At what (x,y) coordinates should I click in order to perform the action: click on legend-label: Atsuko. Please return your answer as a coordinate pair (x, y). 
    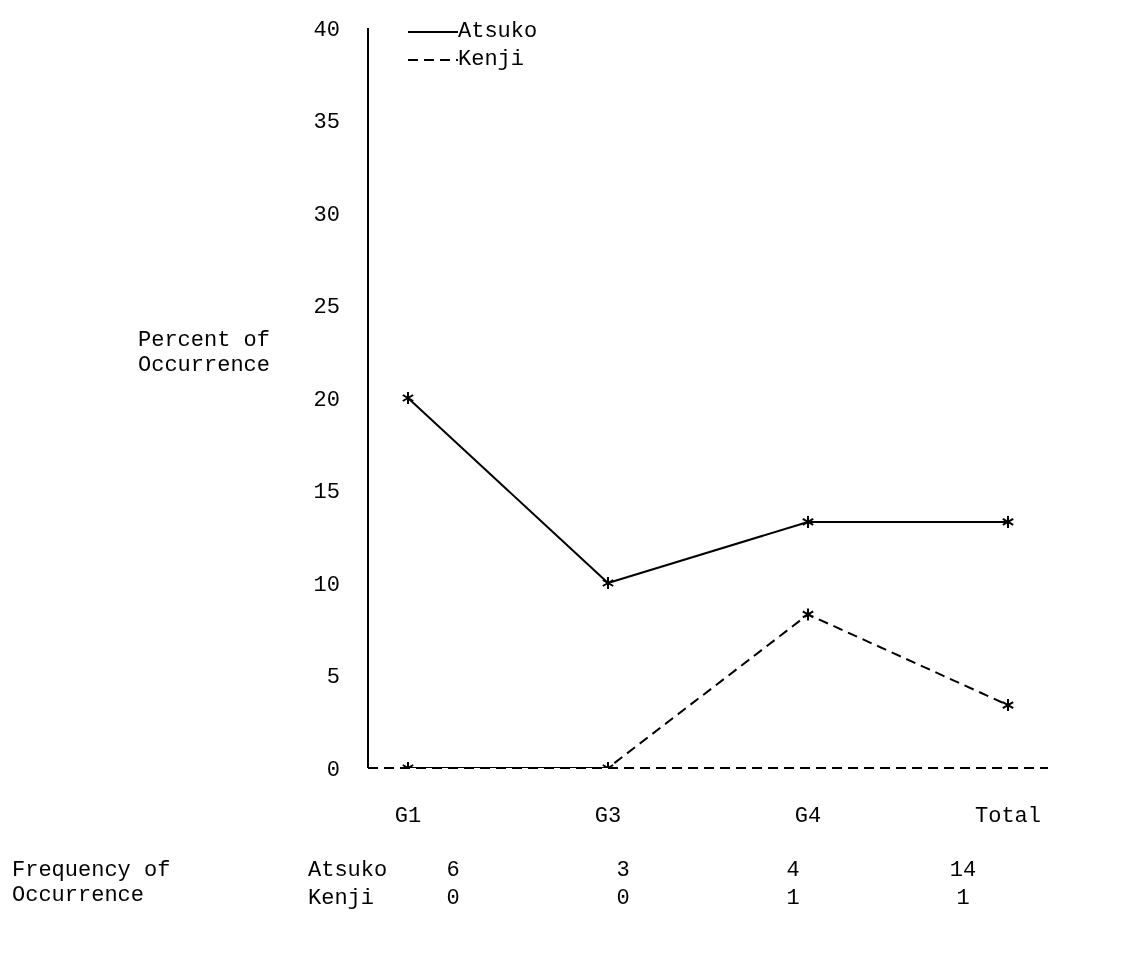
    Looking at the image, I should click on (498, 32).